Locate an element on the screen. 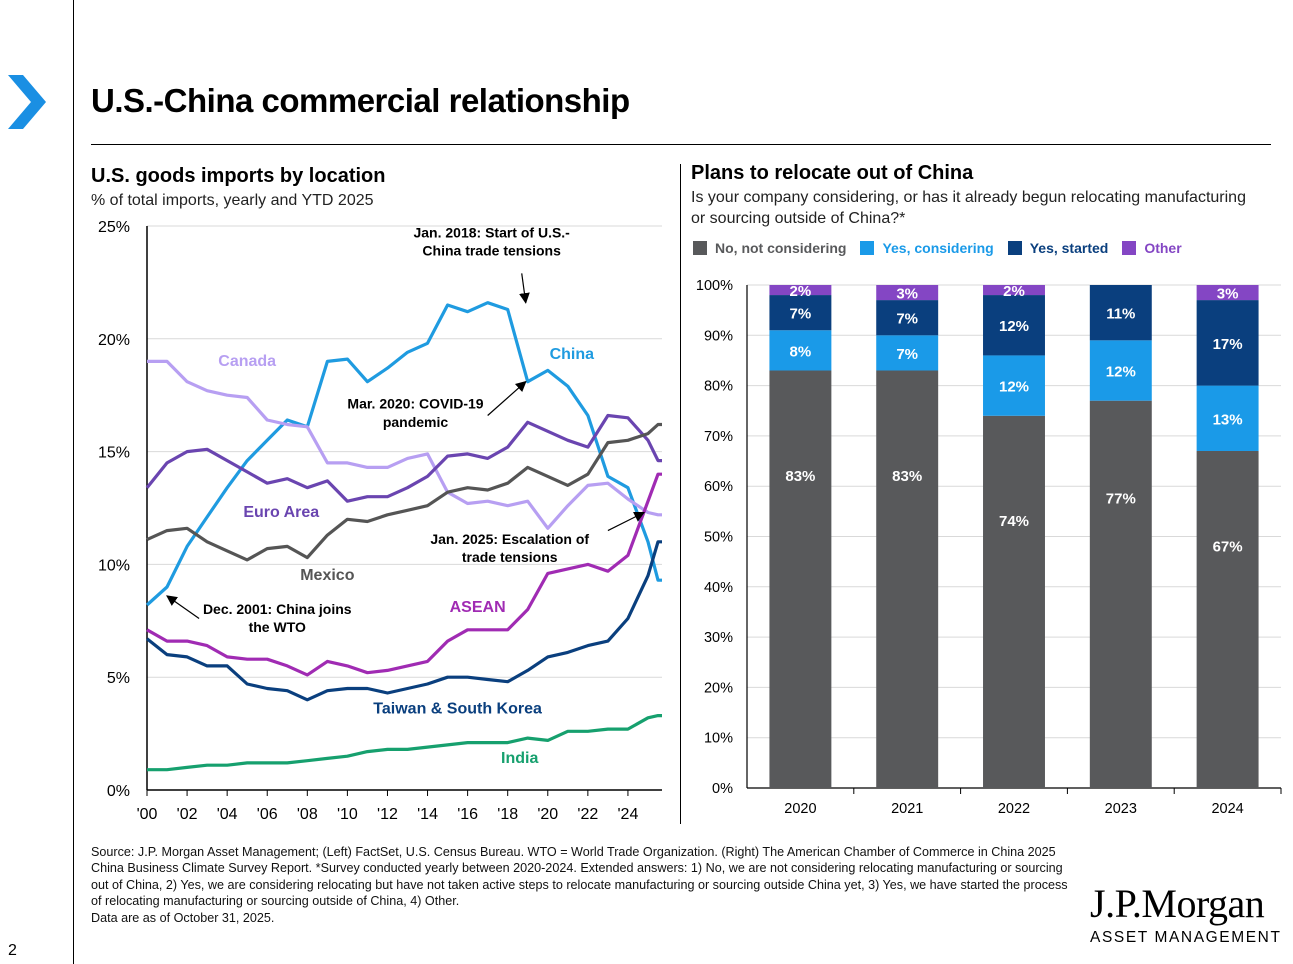 This screenshot has height=964, width=1293. data-label: 8% is located at coordinates (801, 351).